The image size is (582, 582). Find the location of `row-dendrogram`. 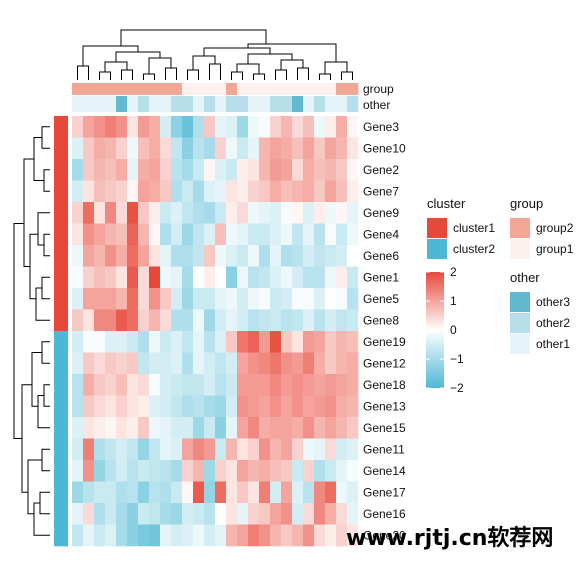

row-dendrogram is located at coordinates (31, 331).